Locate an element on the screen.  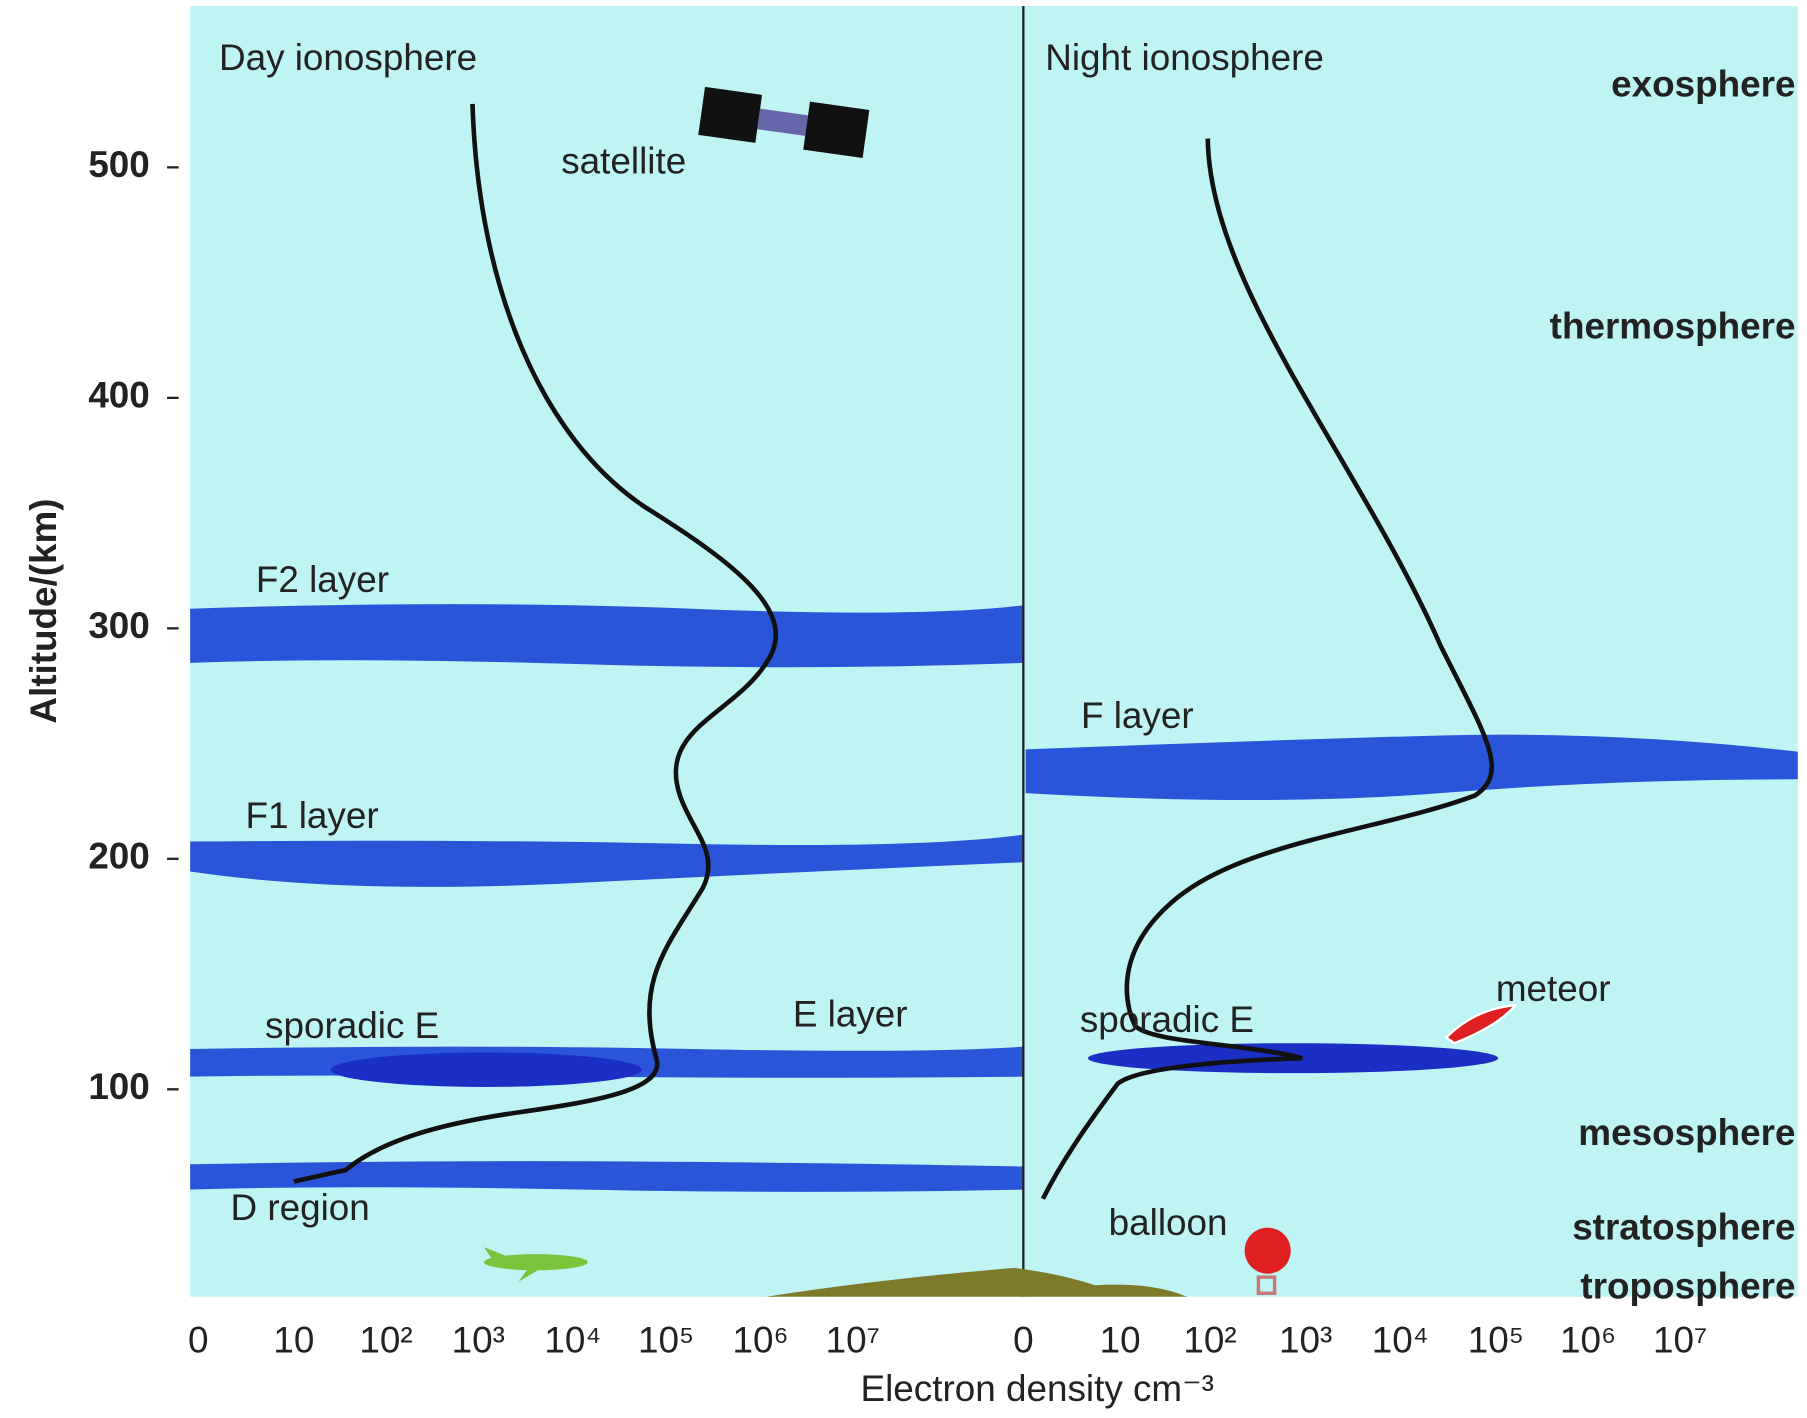
balloon-icon is located at coordinates (1267, 1261).